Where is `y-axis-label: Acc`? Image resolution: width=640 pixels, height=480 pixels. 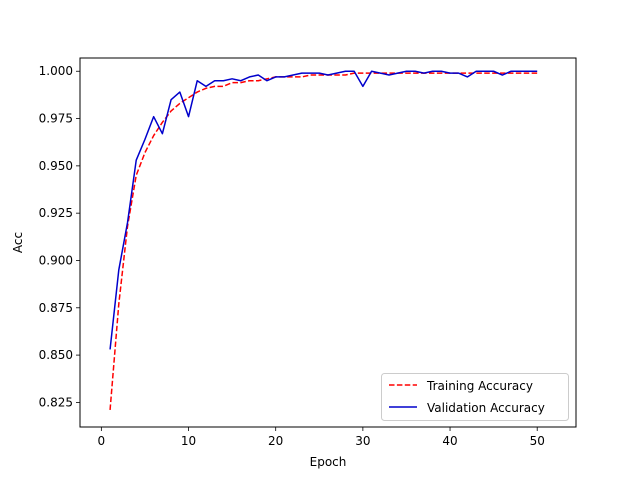 y-axis-label: Acc is located at coordinates (18, 242).